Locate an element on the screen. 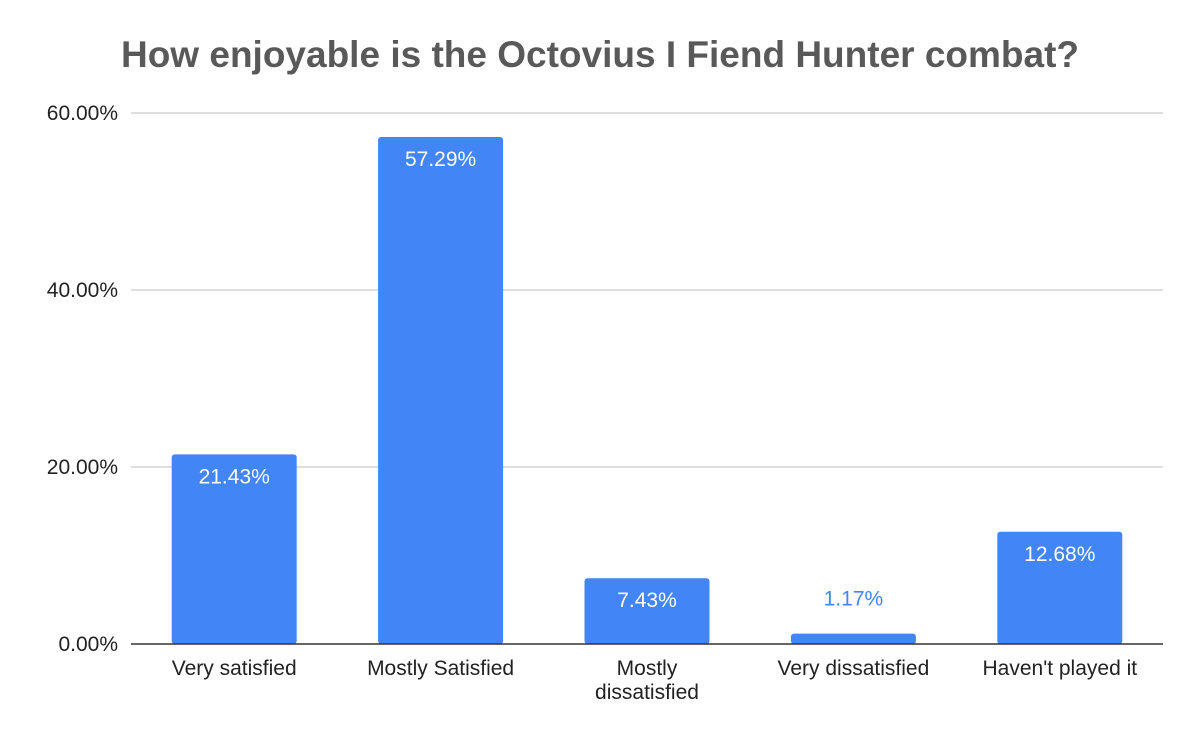  y-tick-label: 40.00% is located at coordinates (82, 290).